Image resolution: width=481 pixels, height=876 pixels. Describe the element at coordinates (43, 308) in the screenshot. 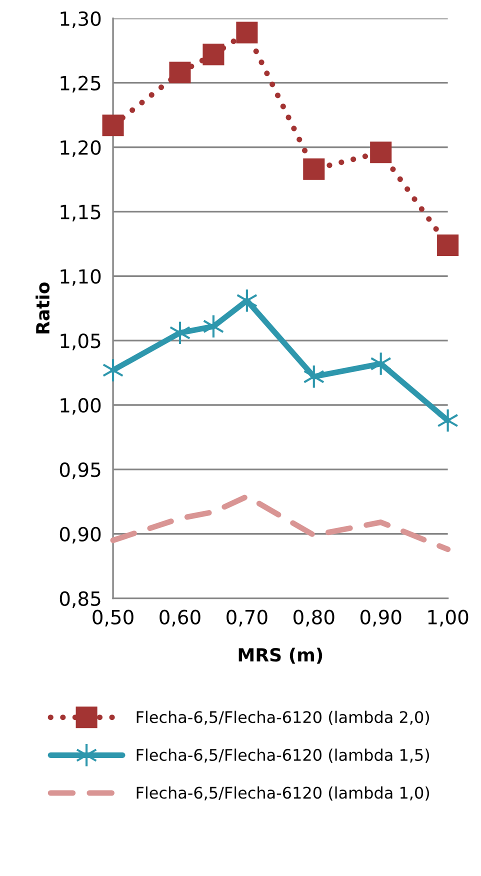

I see `y-axis-title: Ratio` at that location.